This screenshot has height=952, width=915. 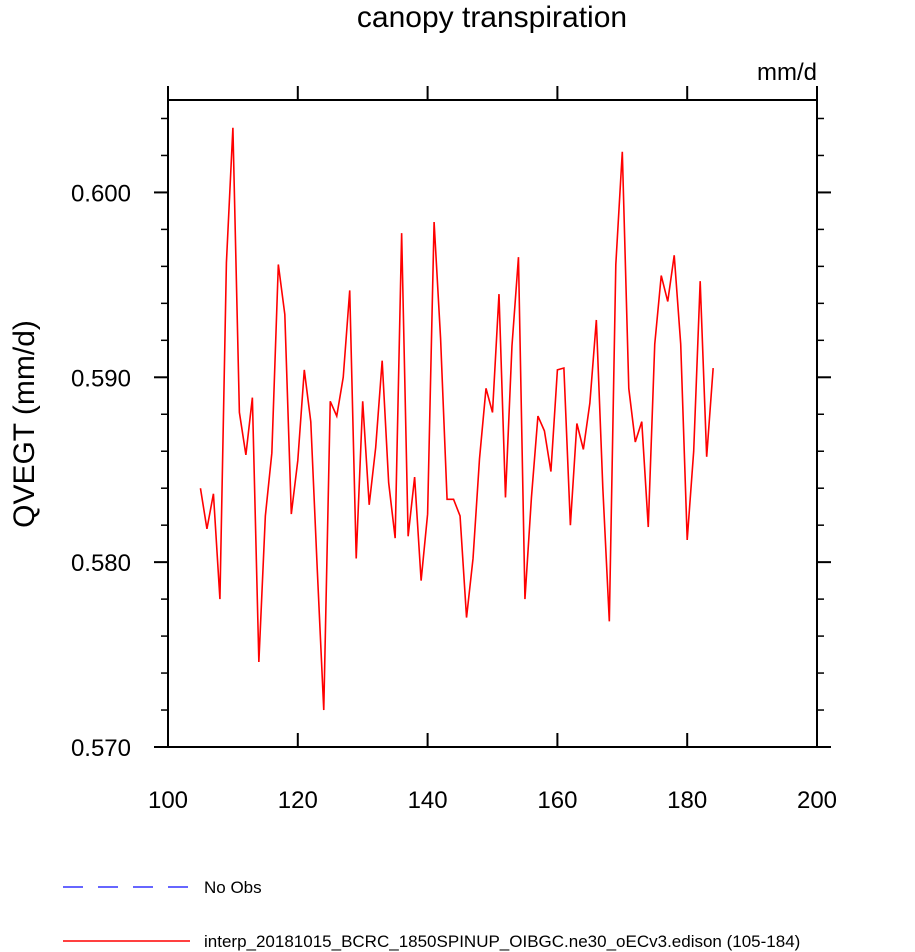 I want to click on y-tick-labels: 0.570 0.580 0.590 0.600, so click(x=101, y=471).